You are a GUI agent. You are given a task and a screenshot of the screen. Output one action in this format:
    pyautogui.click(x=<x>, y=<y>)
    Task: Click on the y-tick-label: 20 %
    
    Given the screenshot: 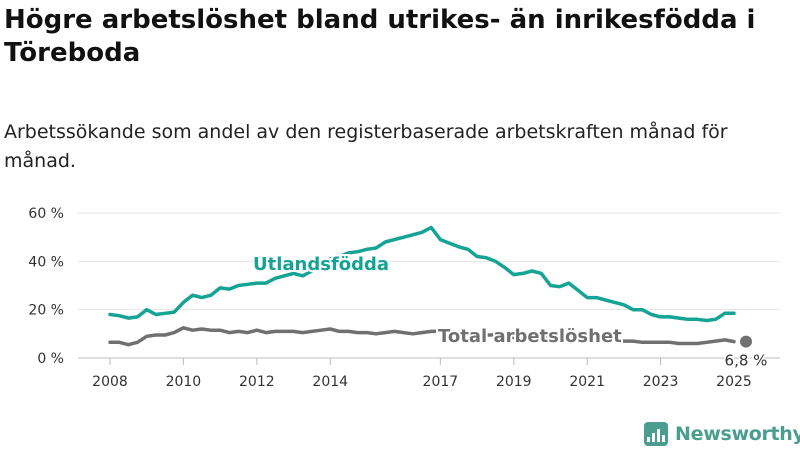 What is the action you would take?
    pyautogui.click(x=46, y=311)
    